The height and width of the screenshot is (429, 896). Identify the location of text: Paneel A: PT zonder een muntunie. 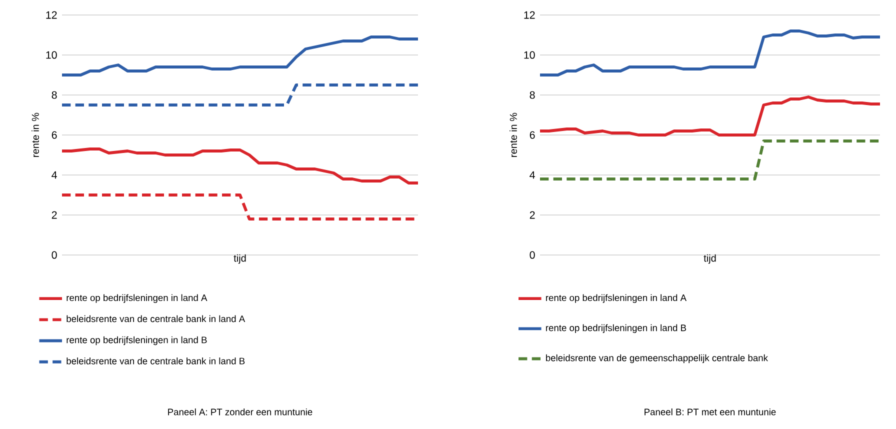
(240, 412).